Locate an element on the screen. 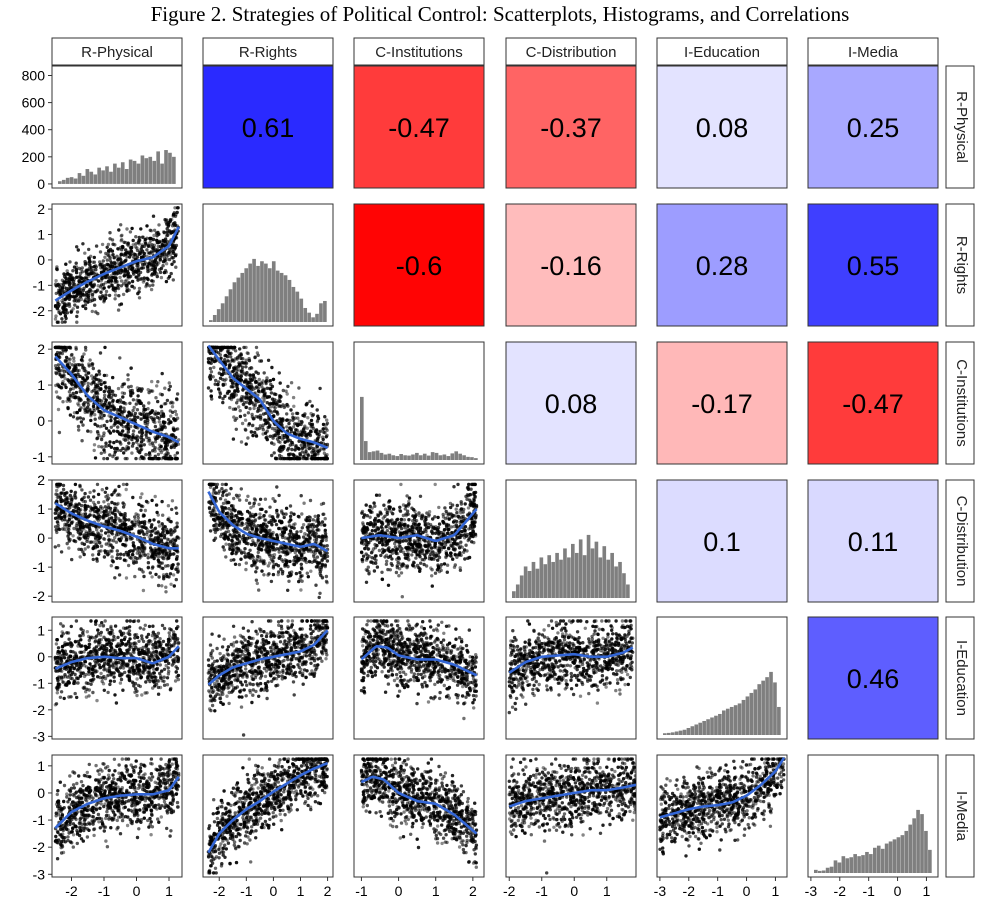  panel-c-institutions-vs-r-rights is located at coordinates (268, 403).